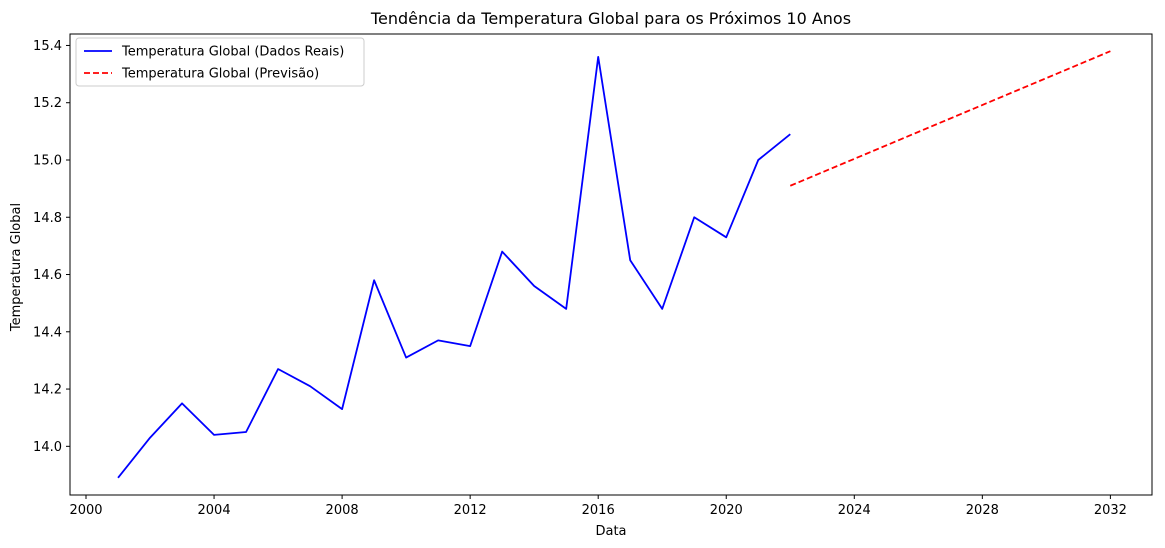 The width and height of the screenshot is (1165, 548). What do you see at coordinates (726, 510) in the screenshot?
I see `x-tick-label: 2020` at bounding box center [726, 510].